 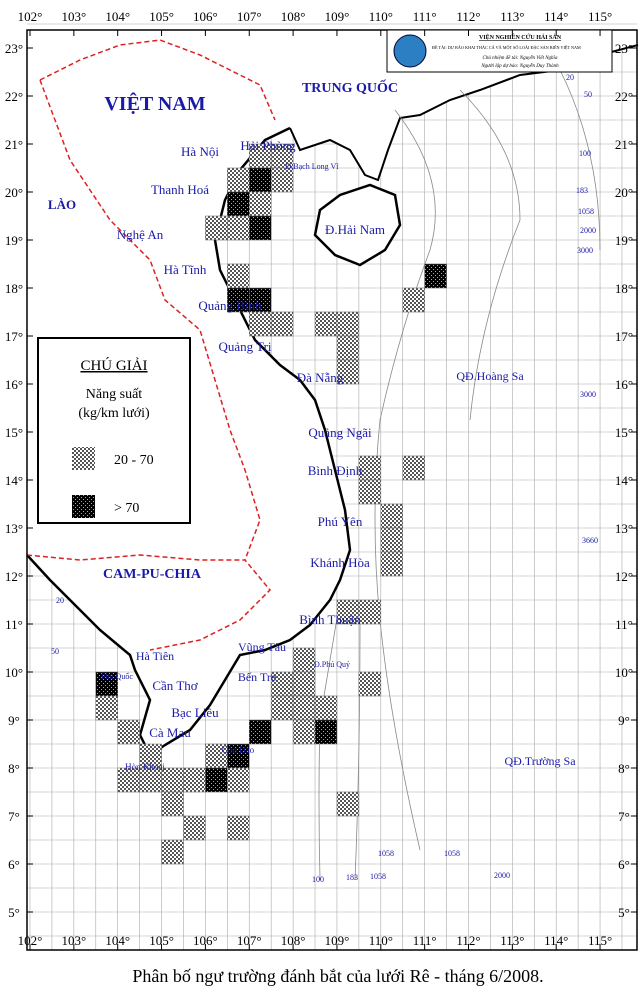 I want to click on place-label: Khánh Hòa, so click(x=340, y=562).